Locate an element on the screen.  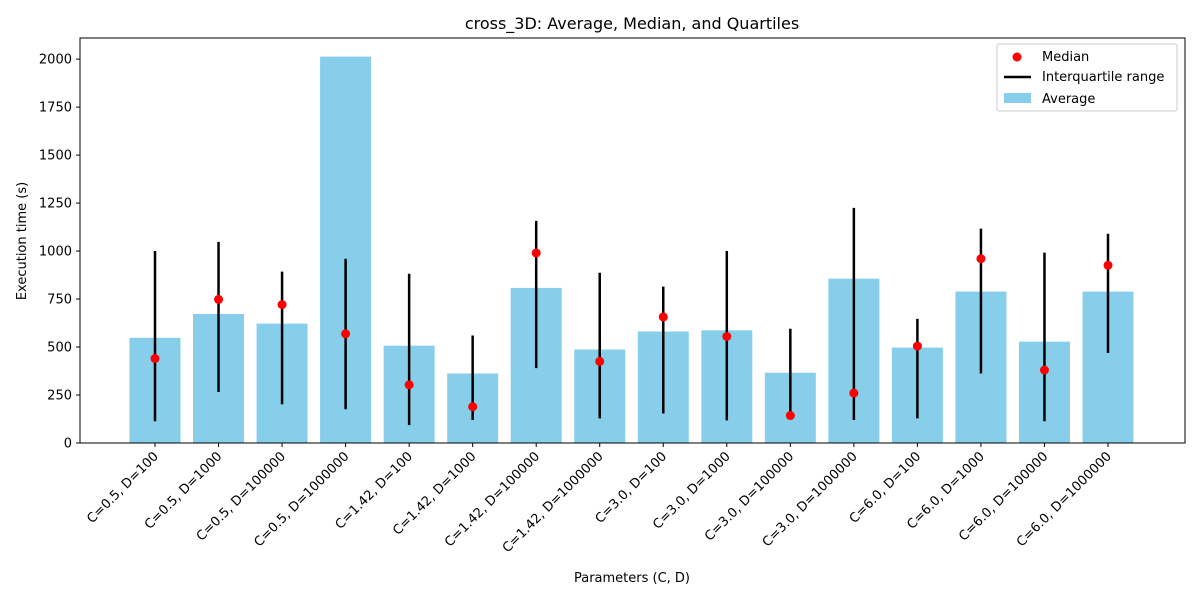
y-tick-label: 1250 is located at coordinates (55, 204).